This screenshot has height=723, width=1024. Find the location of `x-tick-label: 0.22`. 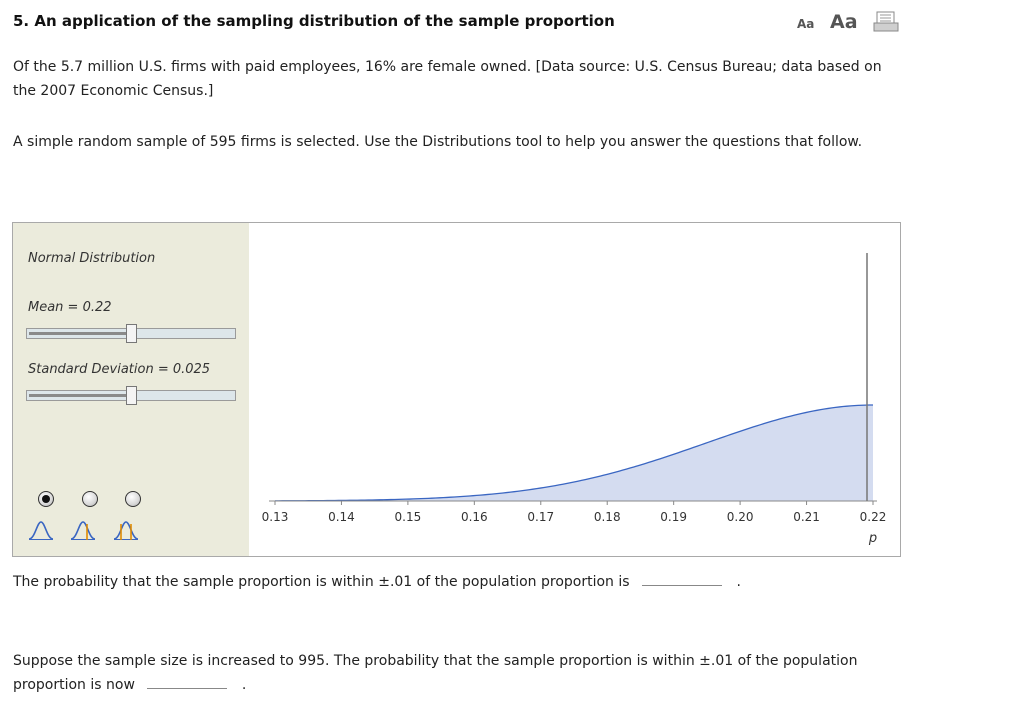

x-tick-label: 0.22 is located at coordinates (873, 517).